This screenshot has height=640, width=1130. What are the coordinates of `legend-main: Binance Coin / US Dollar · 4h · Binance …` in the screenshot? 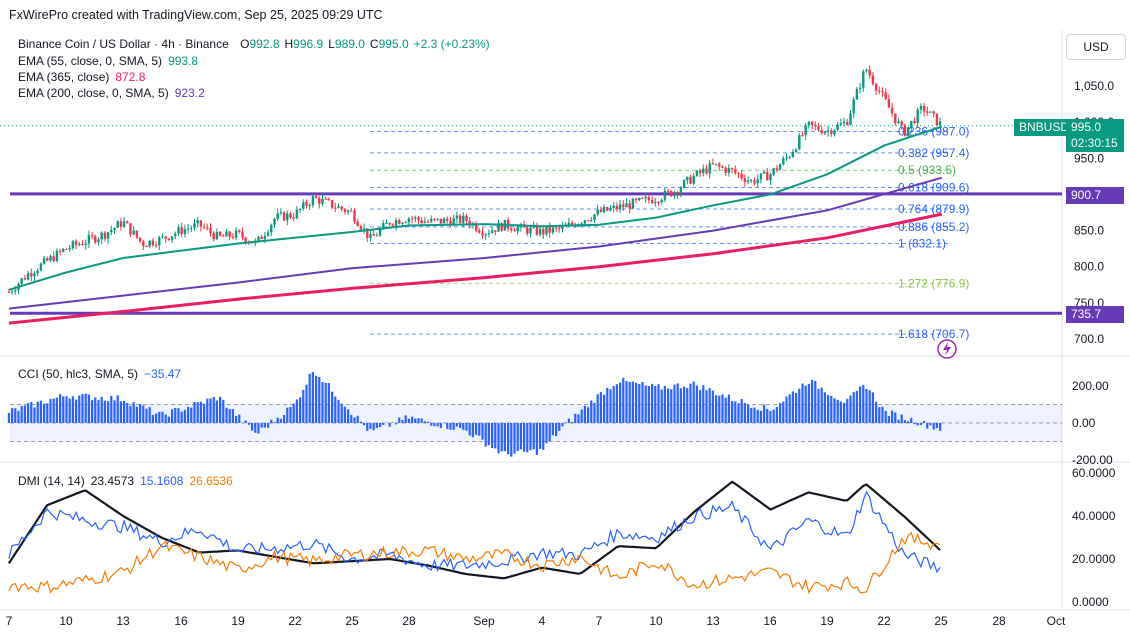 It's located at (254, 44).